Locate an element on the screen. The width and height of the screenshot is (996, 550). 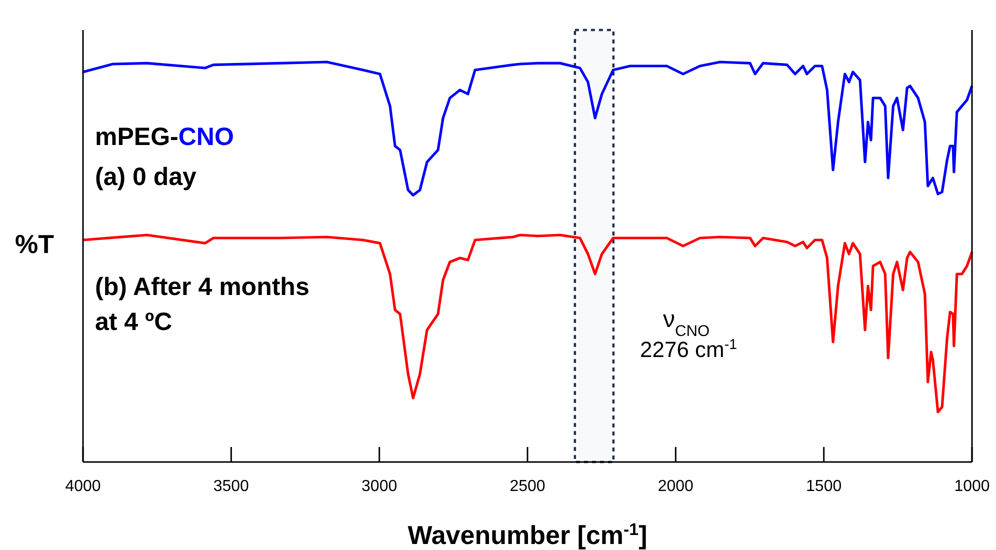
x-tick-label: 3500 is located at coordinates (231, 486).